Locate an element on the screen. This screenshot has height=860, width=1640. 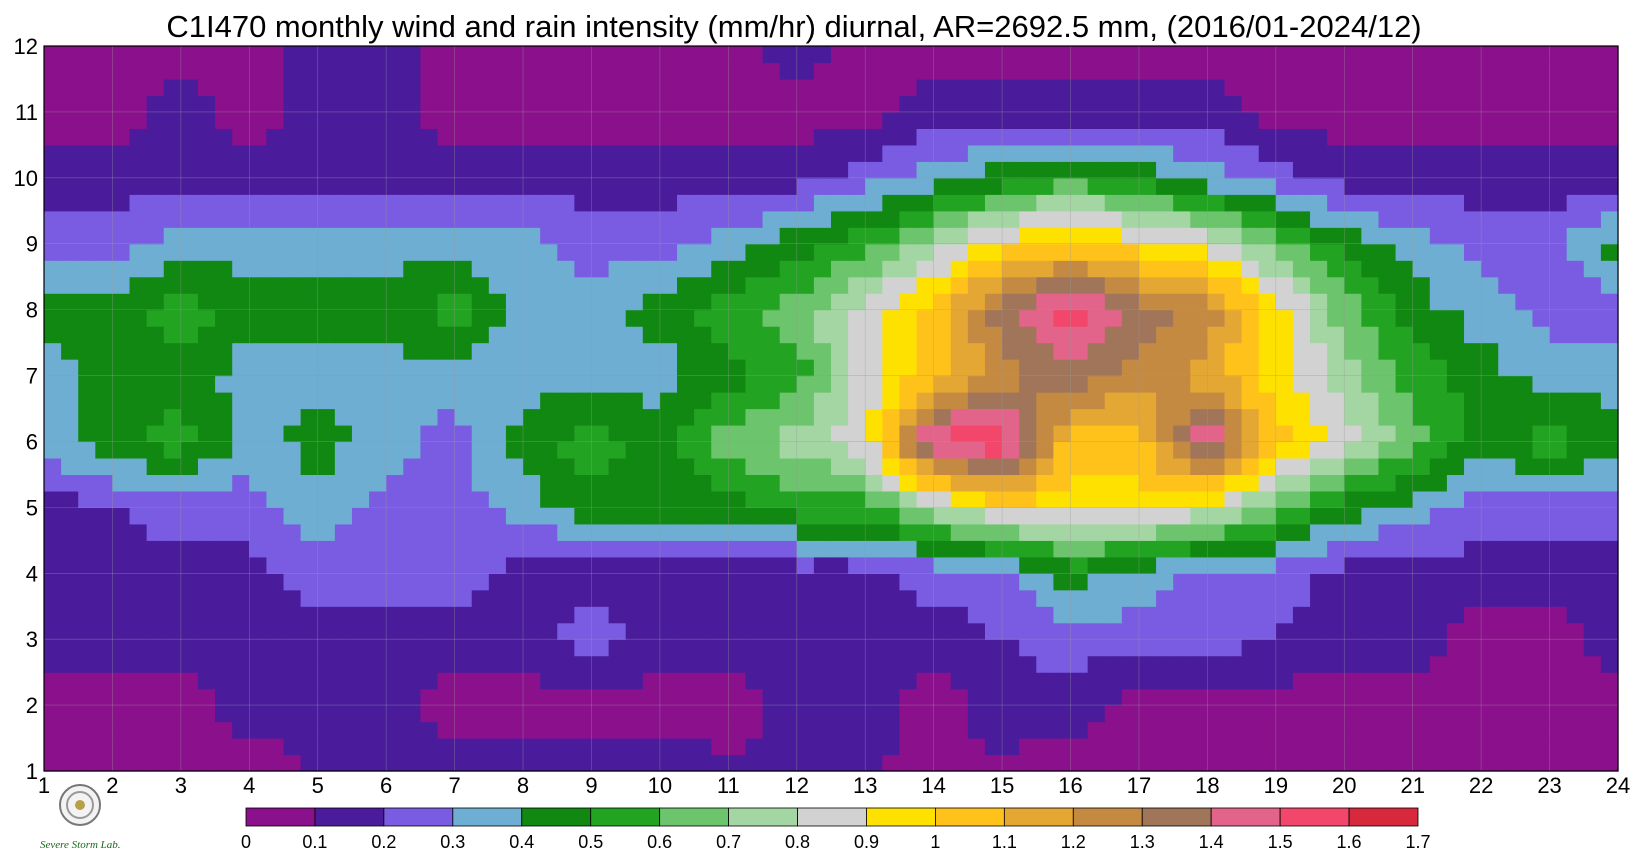
colorbar-label: 0.2 is located at coordinates (383, 842).